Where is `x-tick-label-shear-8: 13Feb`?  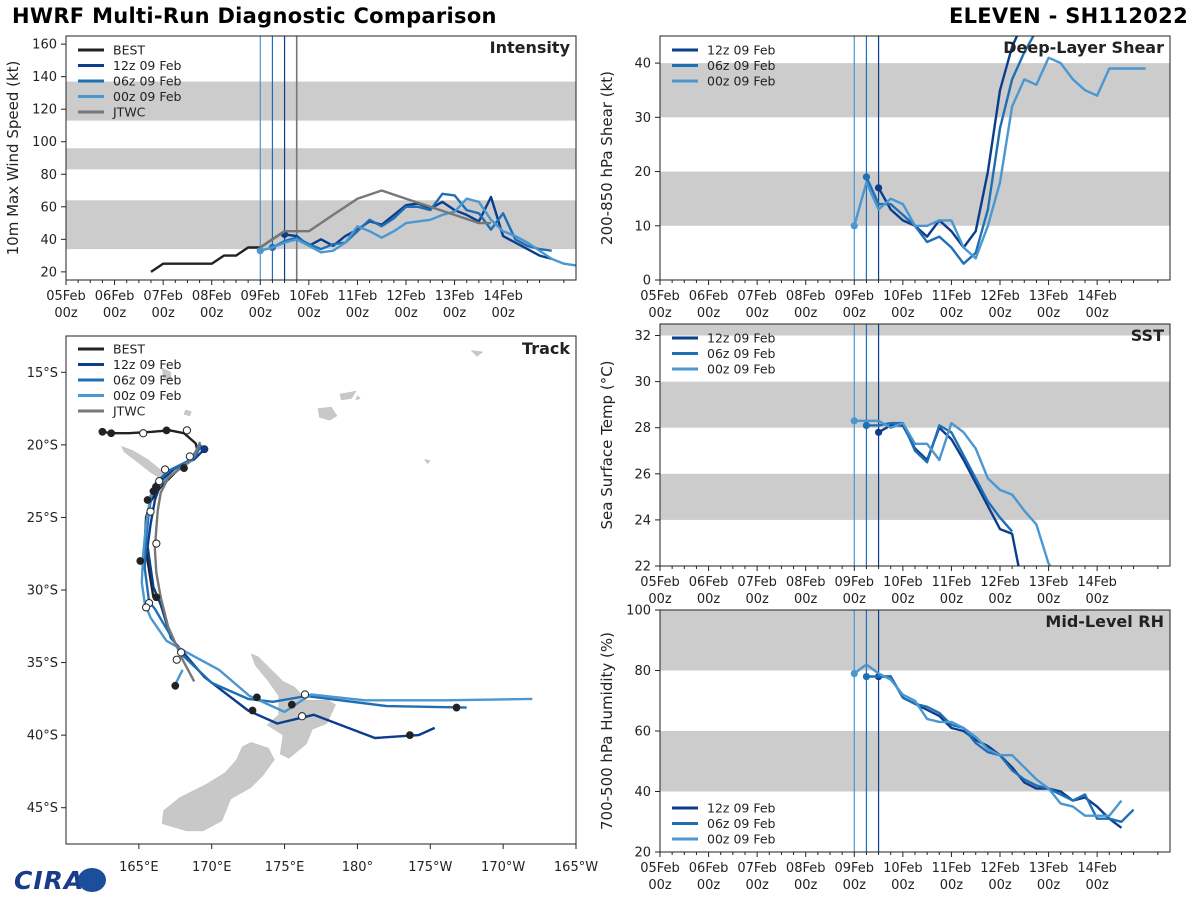
x-tick-label-shear-8: 13Feb is located at coordinates (1049, 296).